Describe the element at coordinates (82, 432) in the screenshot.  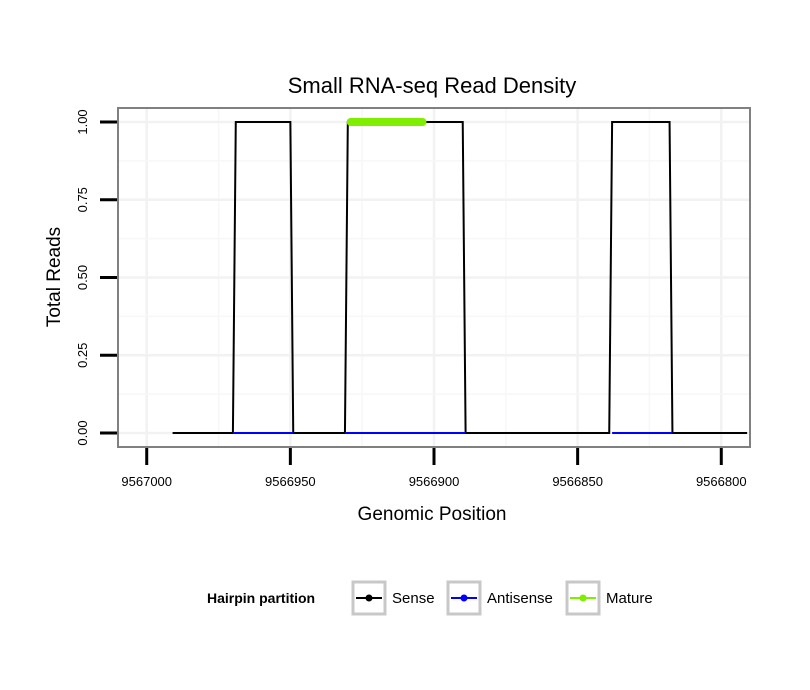
I see `y-tick-label: 0.00` at that location.